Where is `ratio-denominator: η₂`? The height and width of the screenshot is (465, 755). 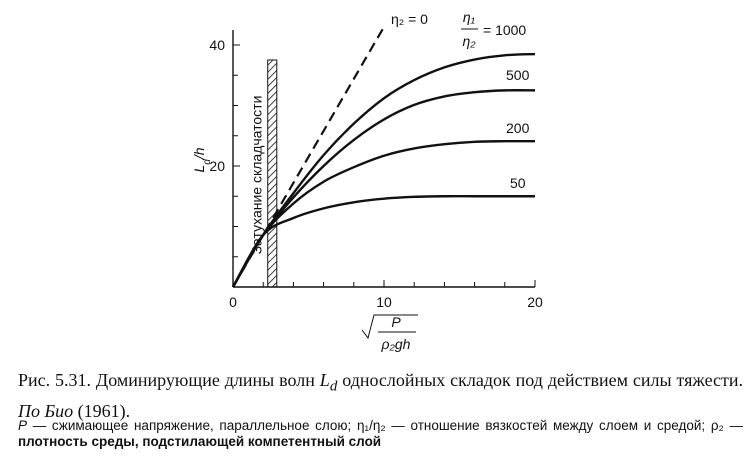
ratio-denominator: η₂ is located at coordinates (469, 41).